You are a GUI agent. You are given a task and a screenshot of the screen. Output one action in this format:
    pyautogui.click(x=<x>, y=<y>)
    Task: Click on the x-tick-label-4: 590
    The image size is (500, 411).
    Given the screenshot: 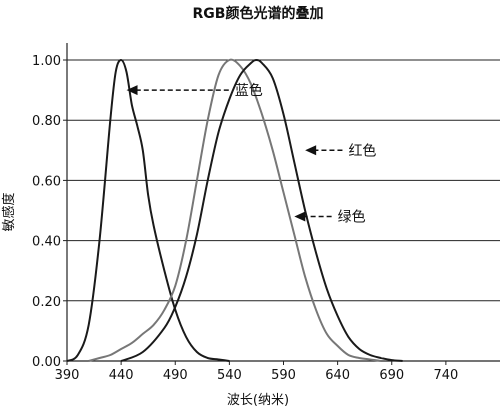 What is the action you would take?
    pyautogui.click(x=283, y=375)
    